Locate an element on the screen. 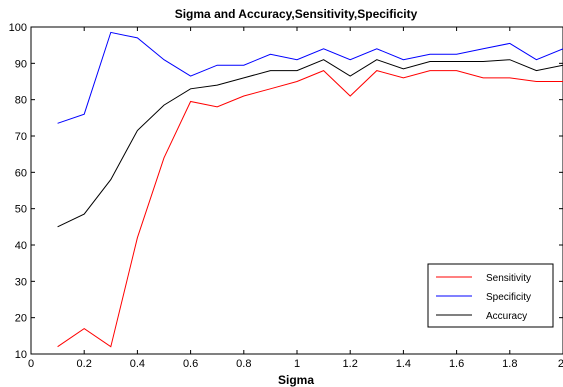 Image resolution: width=563 pixels, height=387 pixels. y-tick-label: 80 is located at coordinates (21, 101).